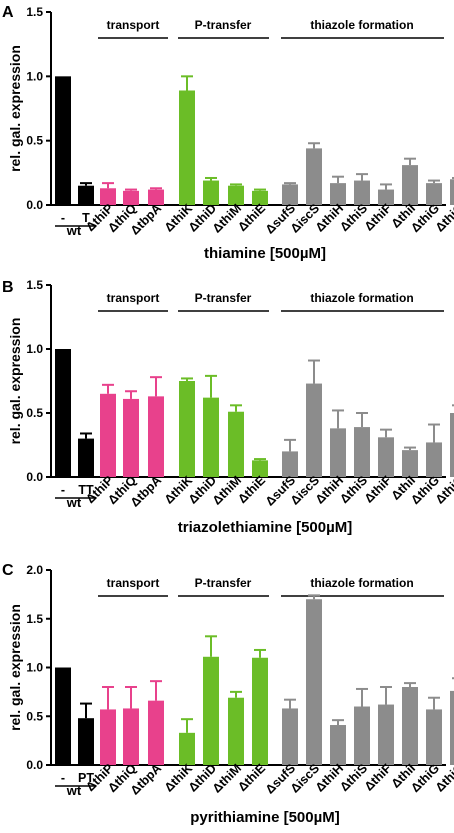  I want to click on panel-letter: A, so click(8, 12).